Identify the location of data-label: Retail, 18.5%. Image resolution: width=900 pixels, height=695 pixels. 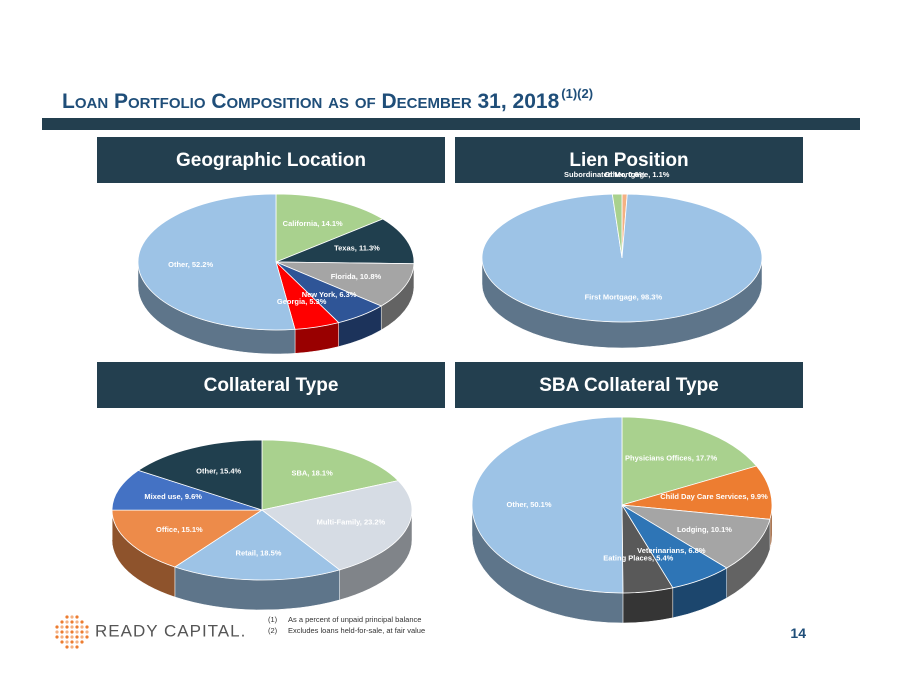
(259, 552).